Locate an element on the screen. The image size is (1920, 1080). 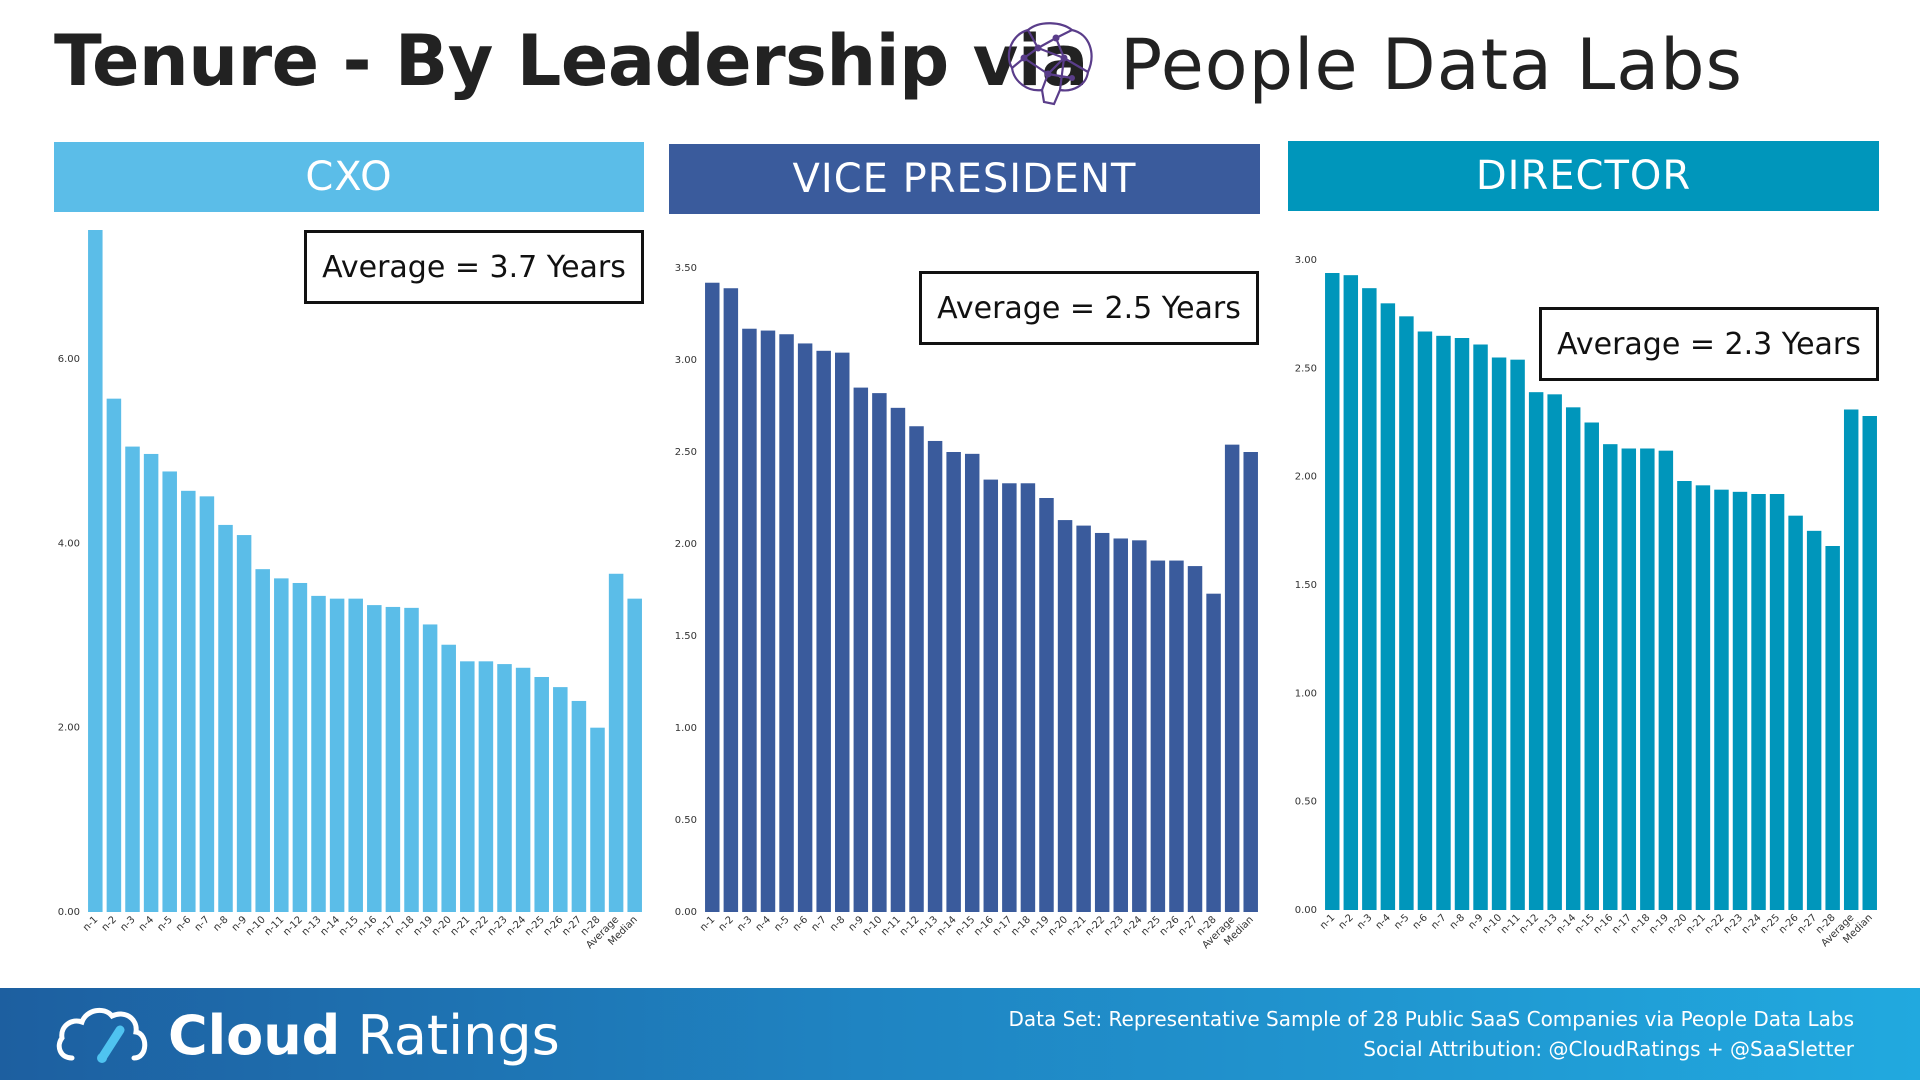
panel-header-director: DIRECTOR is located at coordinates (1583, 176).